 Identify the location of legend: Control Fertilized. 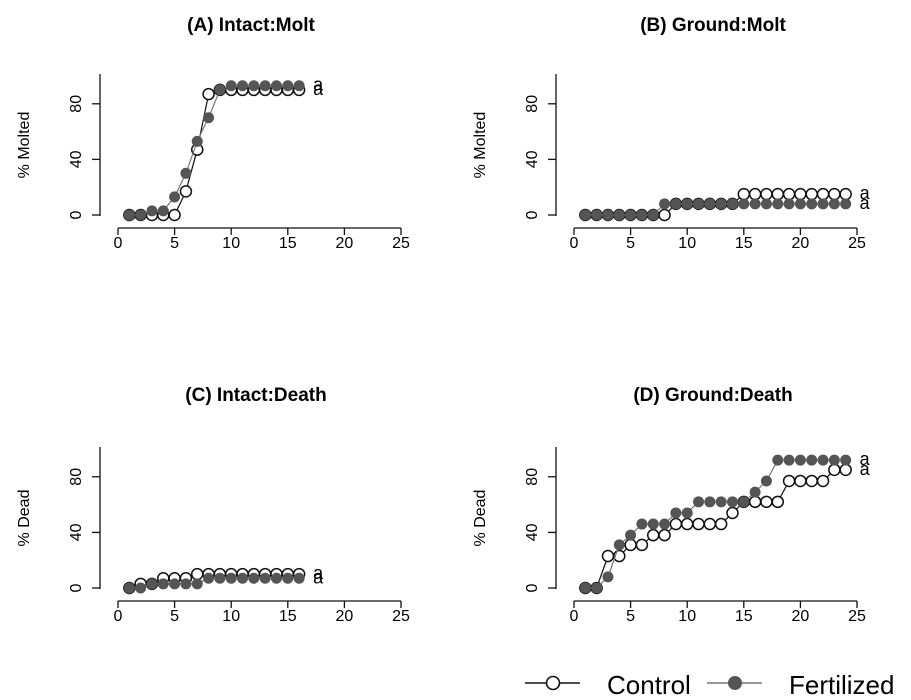
(709, 685).